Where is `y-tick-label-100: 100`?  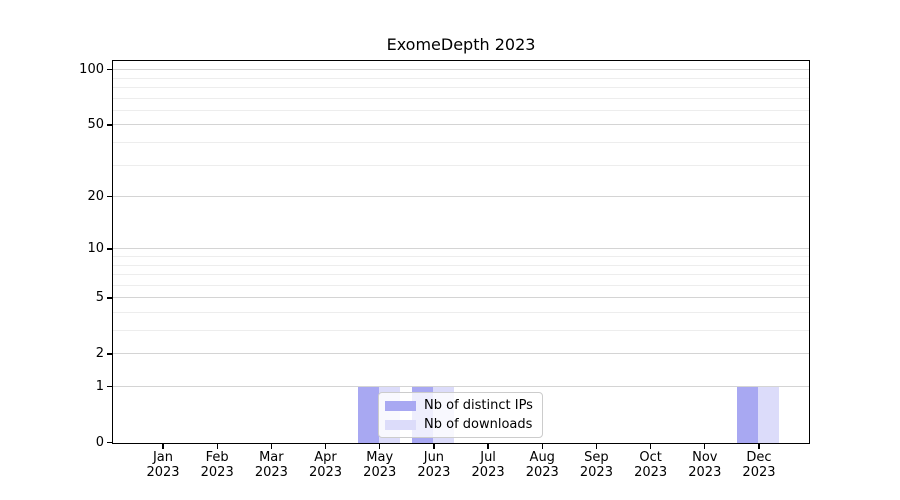
y-tick-label-100: 100 is located at coordinates (91, 69).